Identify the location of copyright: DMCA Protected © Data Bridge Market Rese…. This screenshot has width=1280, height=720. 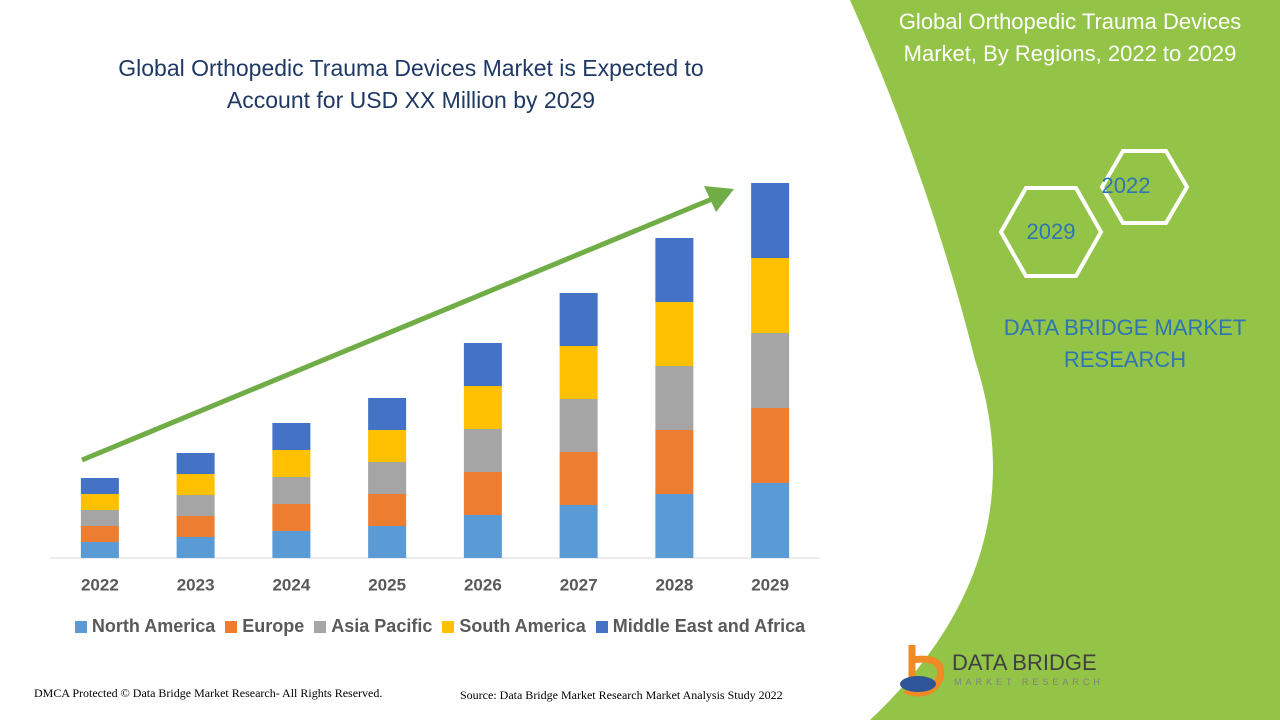
(208, 693).